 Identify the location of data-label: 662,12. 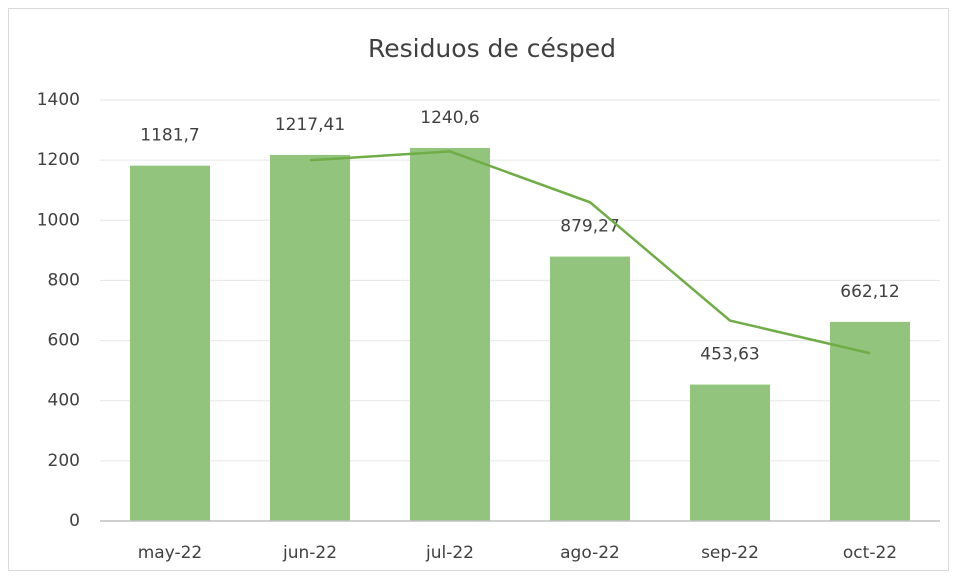
(869, 292).